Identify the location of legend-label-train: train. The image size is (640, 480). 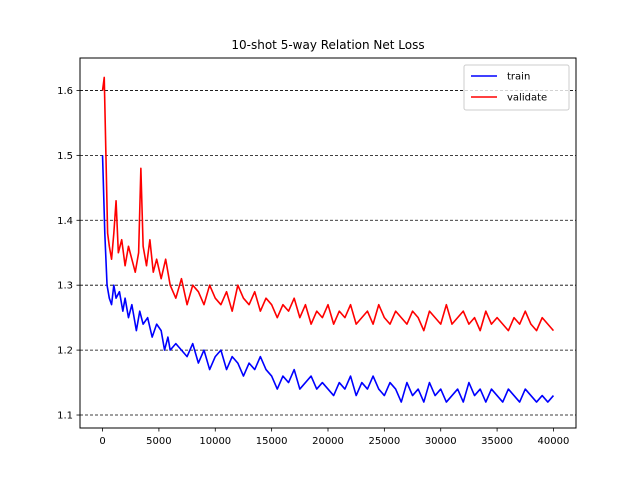
(518, 77).